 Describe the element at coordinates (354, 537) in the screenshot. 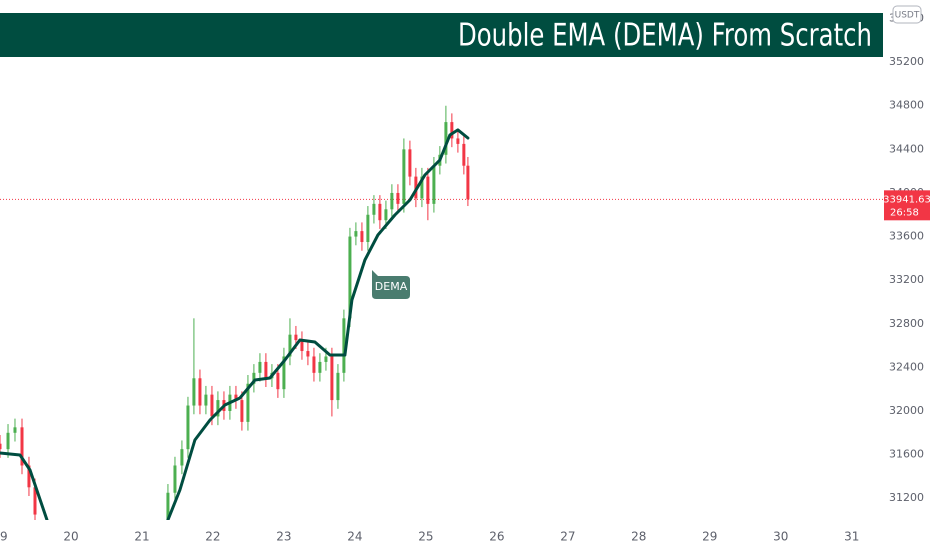

I see `x-tick-label: 24` at that location.